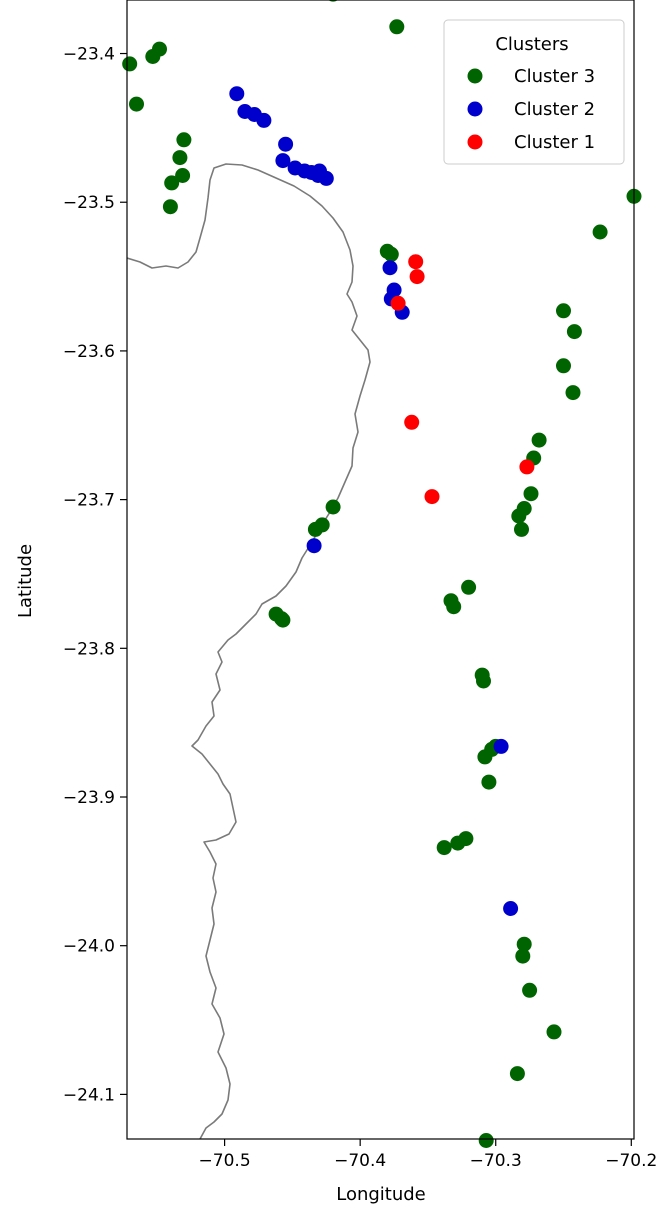 Image resolution: width=664 pixels, height=1207 pixels. Describe the element at coordinates (89, 1095) in the screenshot. I see `y-tick-label: −24.1` at that location.